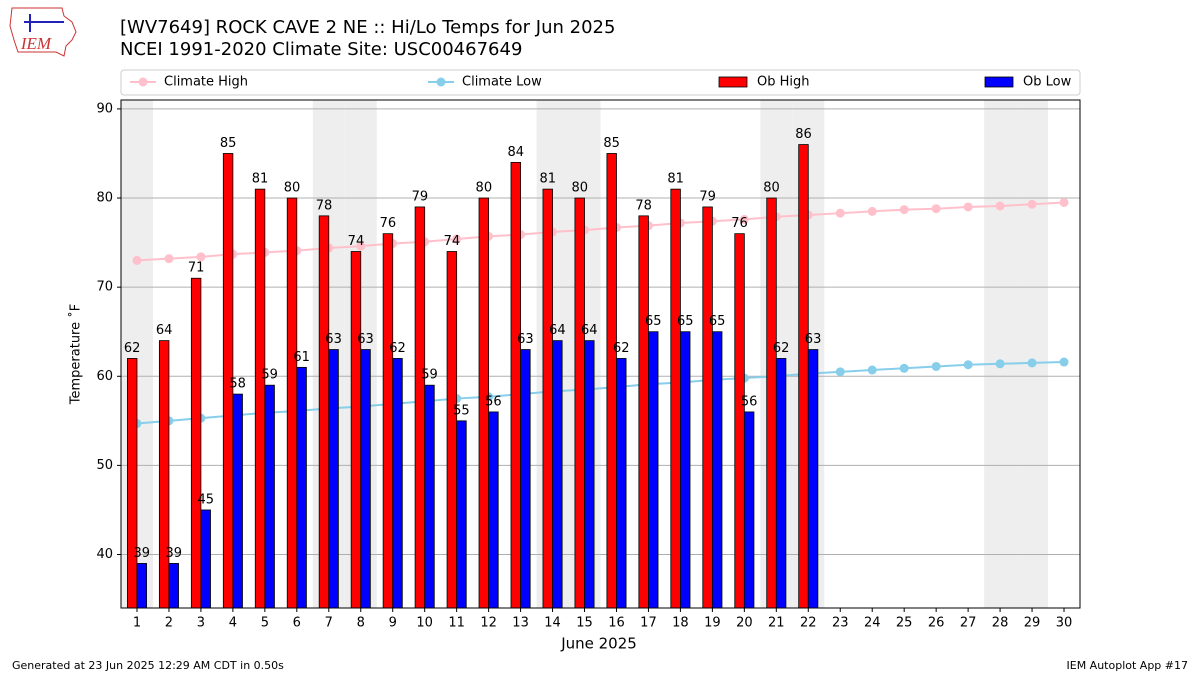  Describe the element at coordinates (547, 179) in the screenshot. I see `value-label: 81` at that location.